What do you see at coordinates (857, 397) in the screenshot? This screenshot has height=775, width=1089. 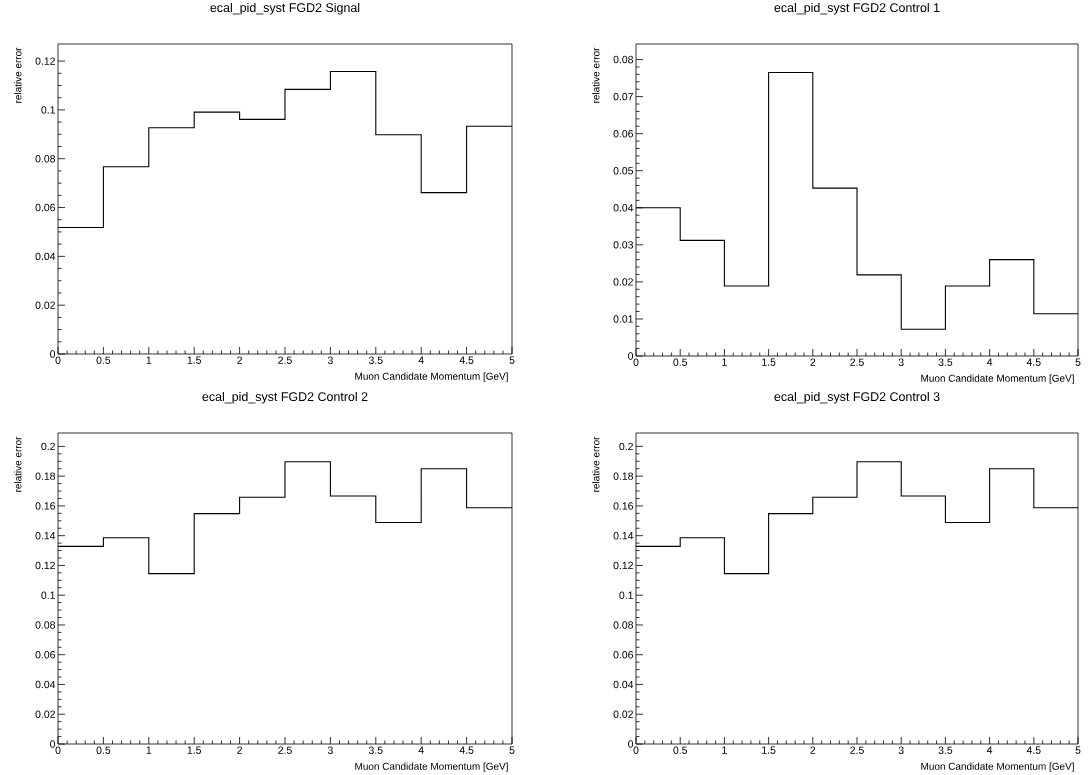 I see `chart-title: ecal_pid_syst FGD2 Control 3` at bounding box center [857, 397].